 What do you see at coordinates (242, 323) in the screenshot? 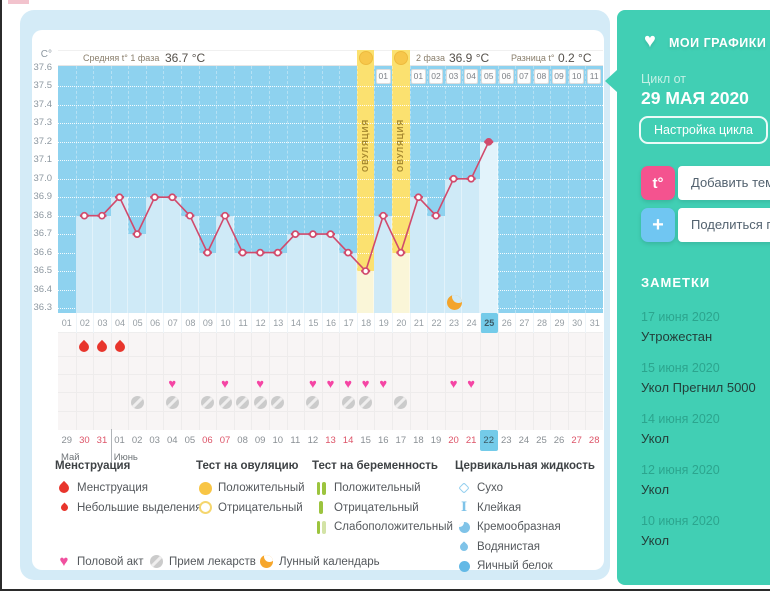
I see `cycle-day-cell: 11` at bounding box center [242, 323].